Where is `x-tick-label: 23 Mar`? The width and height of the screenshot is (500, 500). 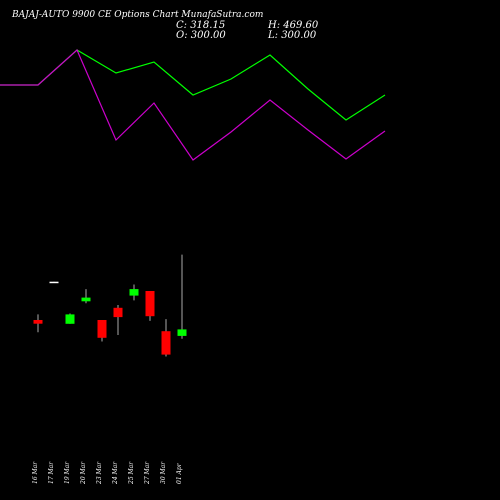 x-tick-label: 23 Mar is located at coordinates (99, 473).